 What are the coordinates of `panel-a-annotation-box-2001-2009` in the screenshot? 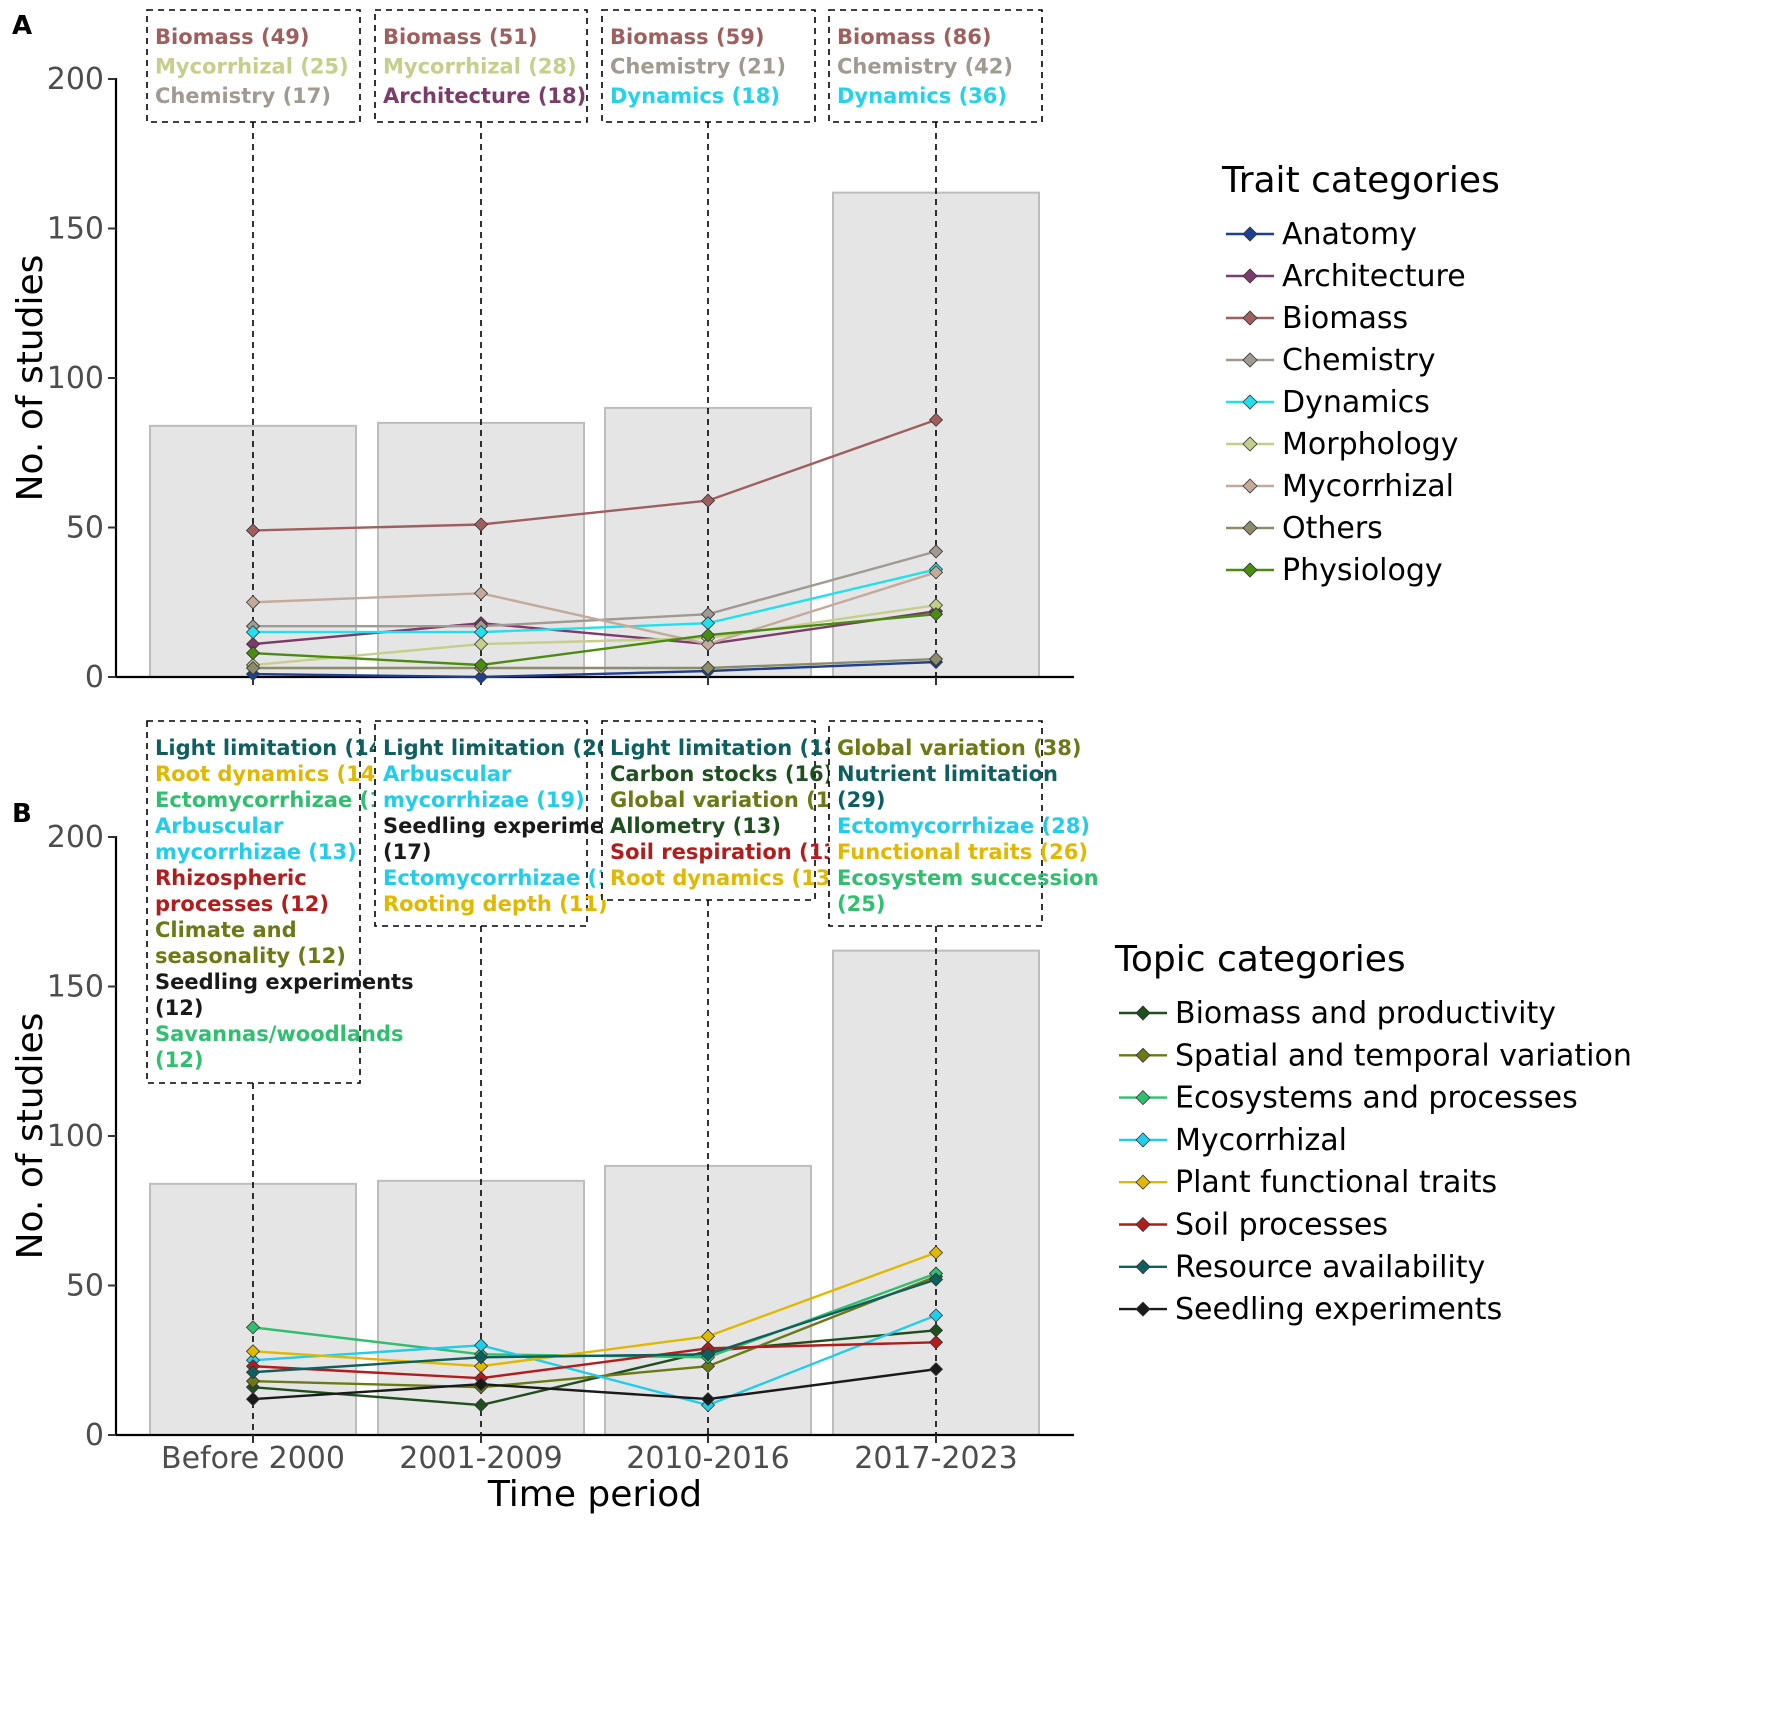 It's located at (481, 66).